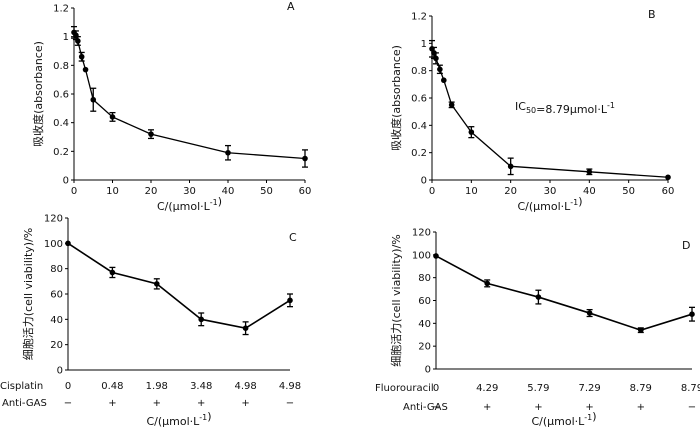 This screenshot has height=428, width=700. What do you see at coordinates (56, 295) in the screenshot?
I see `y-tick-label: 60` at bounding box center [56, 295].